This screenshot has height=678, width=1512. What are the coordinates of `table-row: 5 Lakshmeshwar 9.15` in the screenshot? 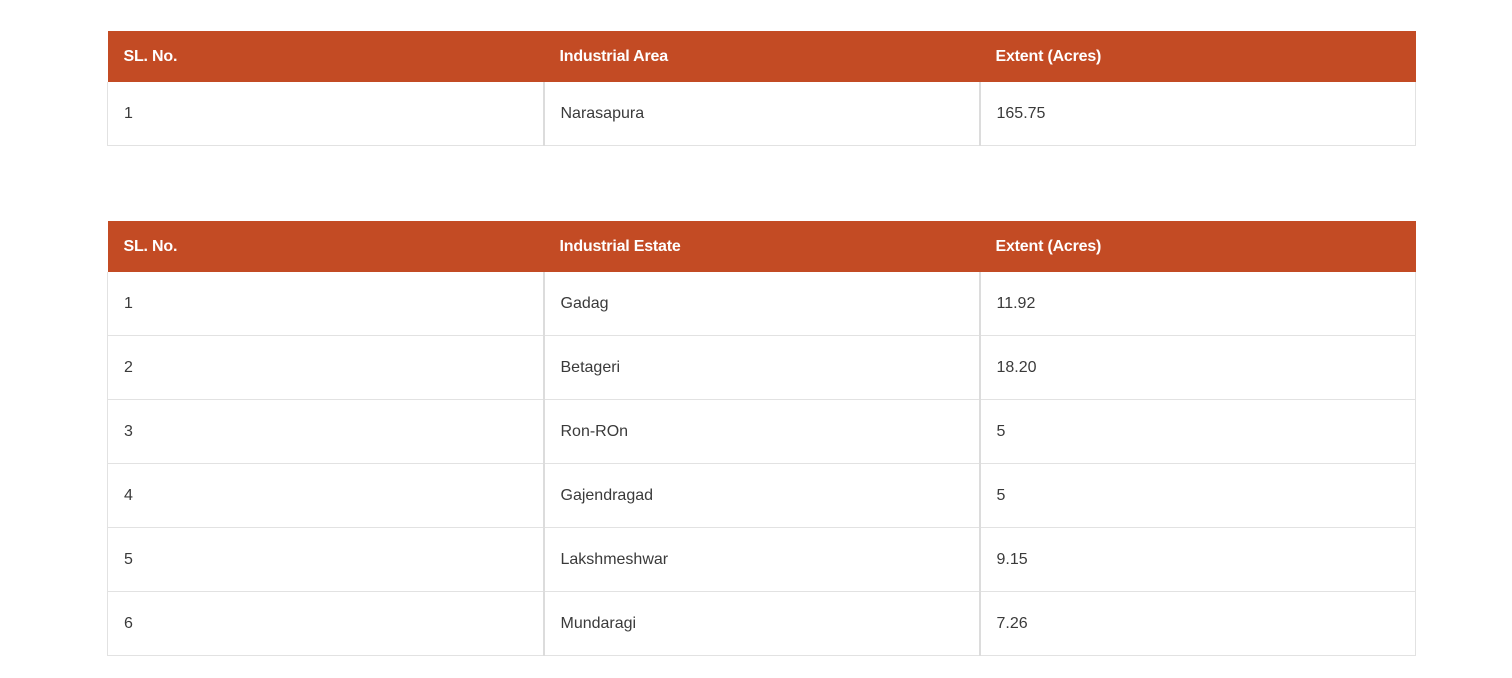 It's located at (761, 559).